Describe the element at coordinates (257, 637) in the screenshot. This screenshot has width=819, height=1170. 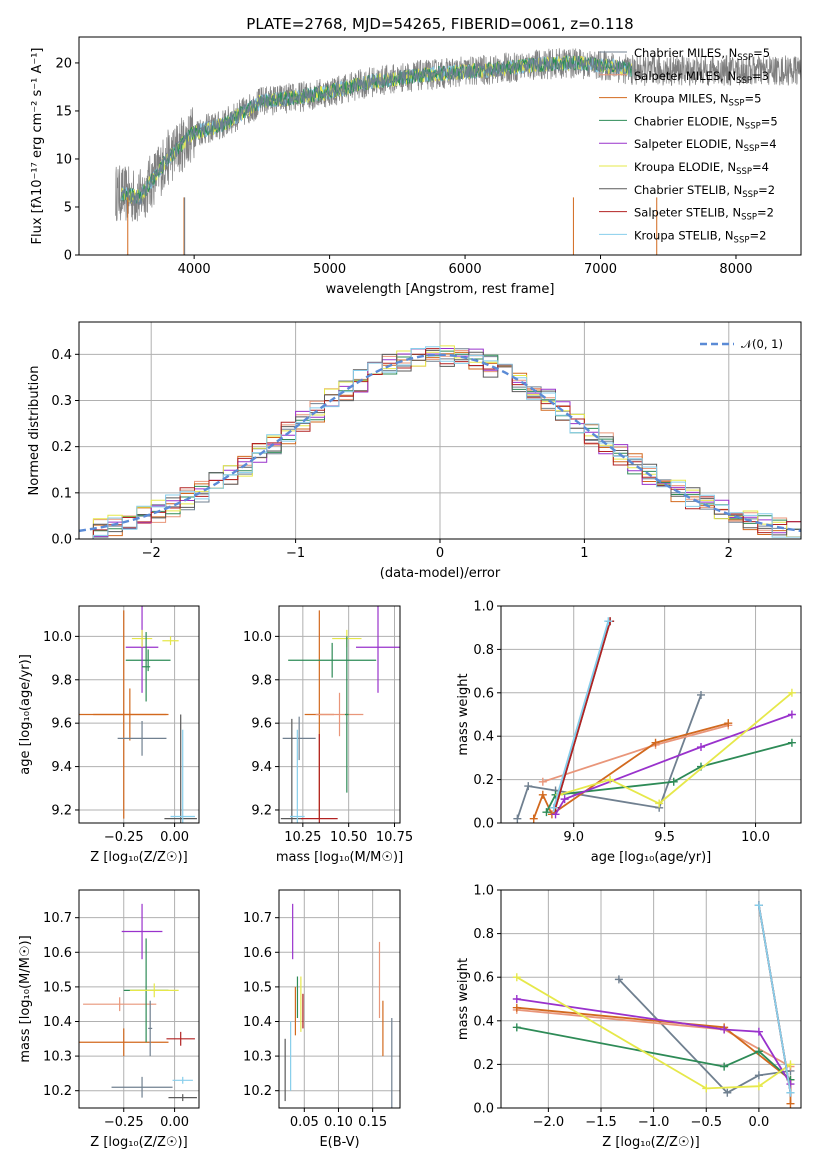
I see `y-tick-label: 10.0` at that location.